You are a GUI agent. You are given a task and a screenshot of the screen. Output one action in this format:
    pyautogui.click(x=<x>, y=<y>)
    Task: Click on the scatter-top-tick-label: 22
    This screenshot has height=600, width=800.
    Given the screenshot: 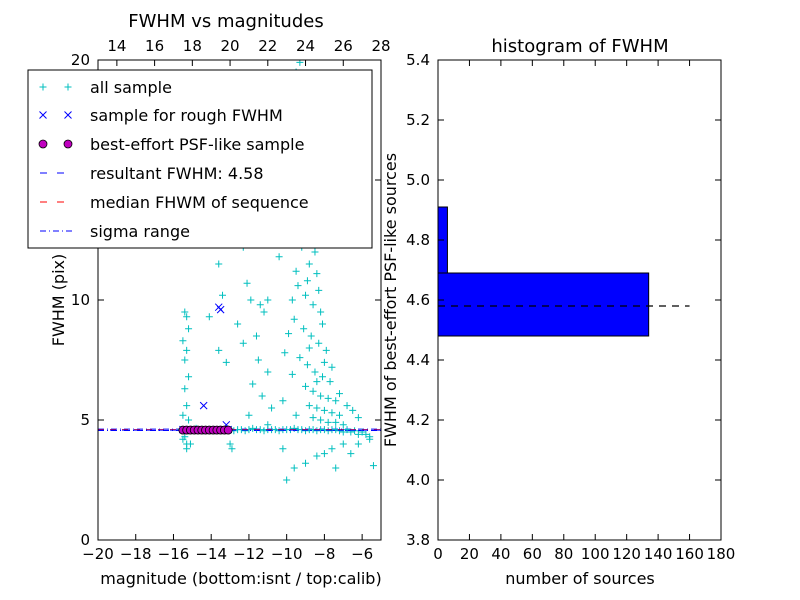 What is the action you would take?
    pyautogui.click(x=267, y=46)
    